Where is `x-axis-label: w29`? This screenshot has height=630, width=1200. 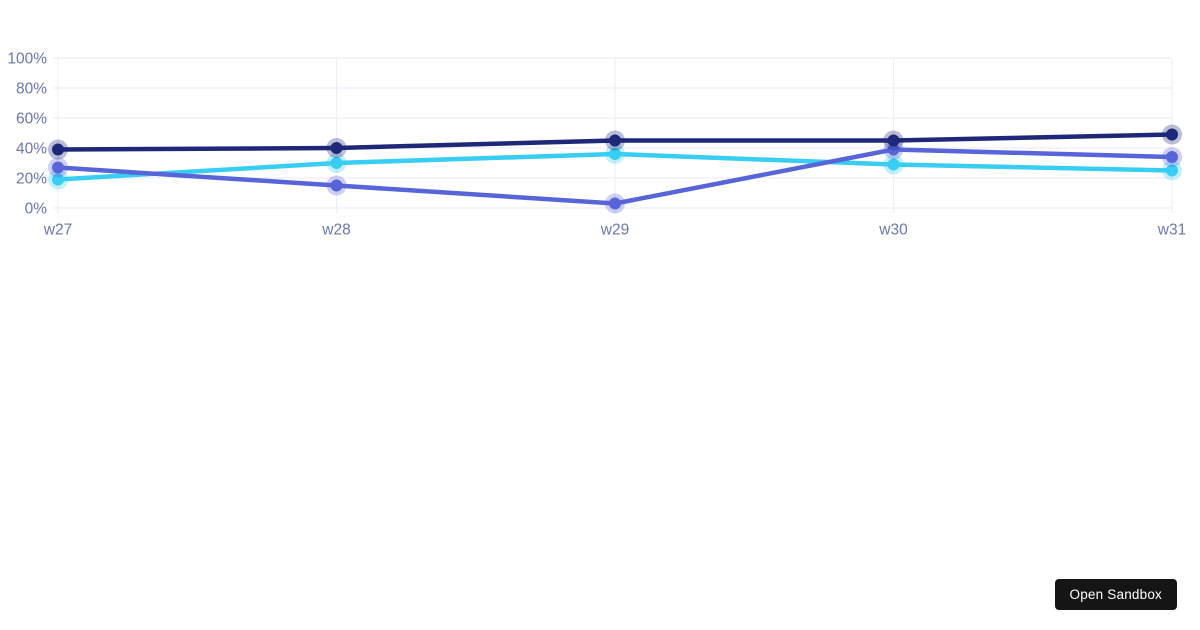
x-axis-label: w29 is located at coordinates (614, 230).